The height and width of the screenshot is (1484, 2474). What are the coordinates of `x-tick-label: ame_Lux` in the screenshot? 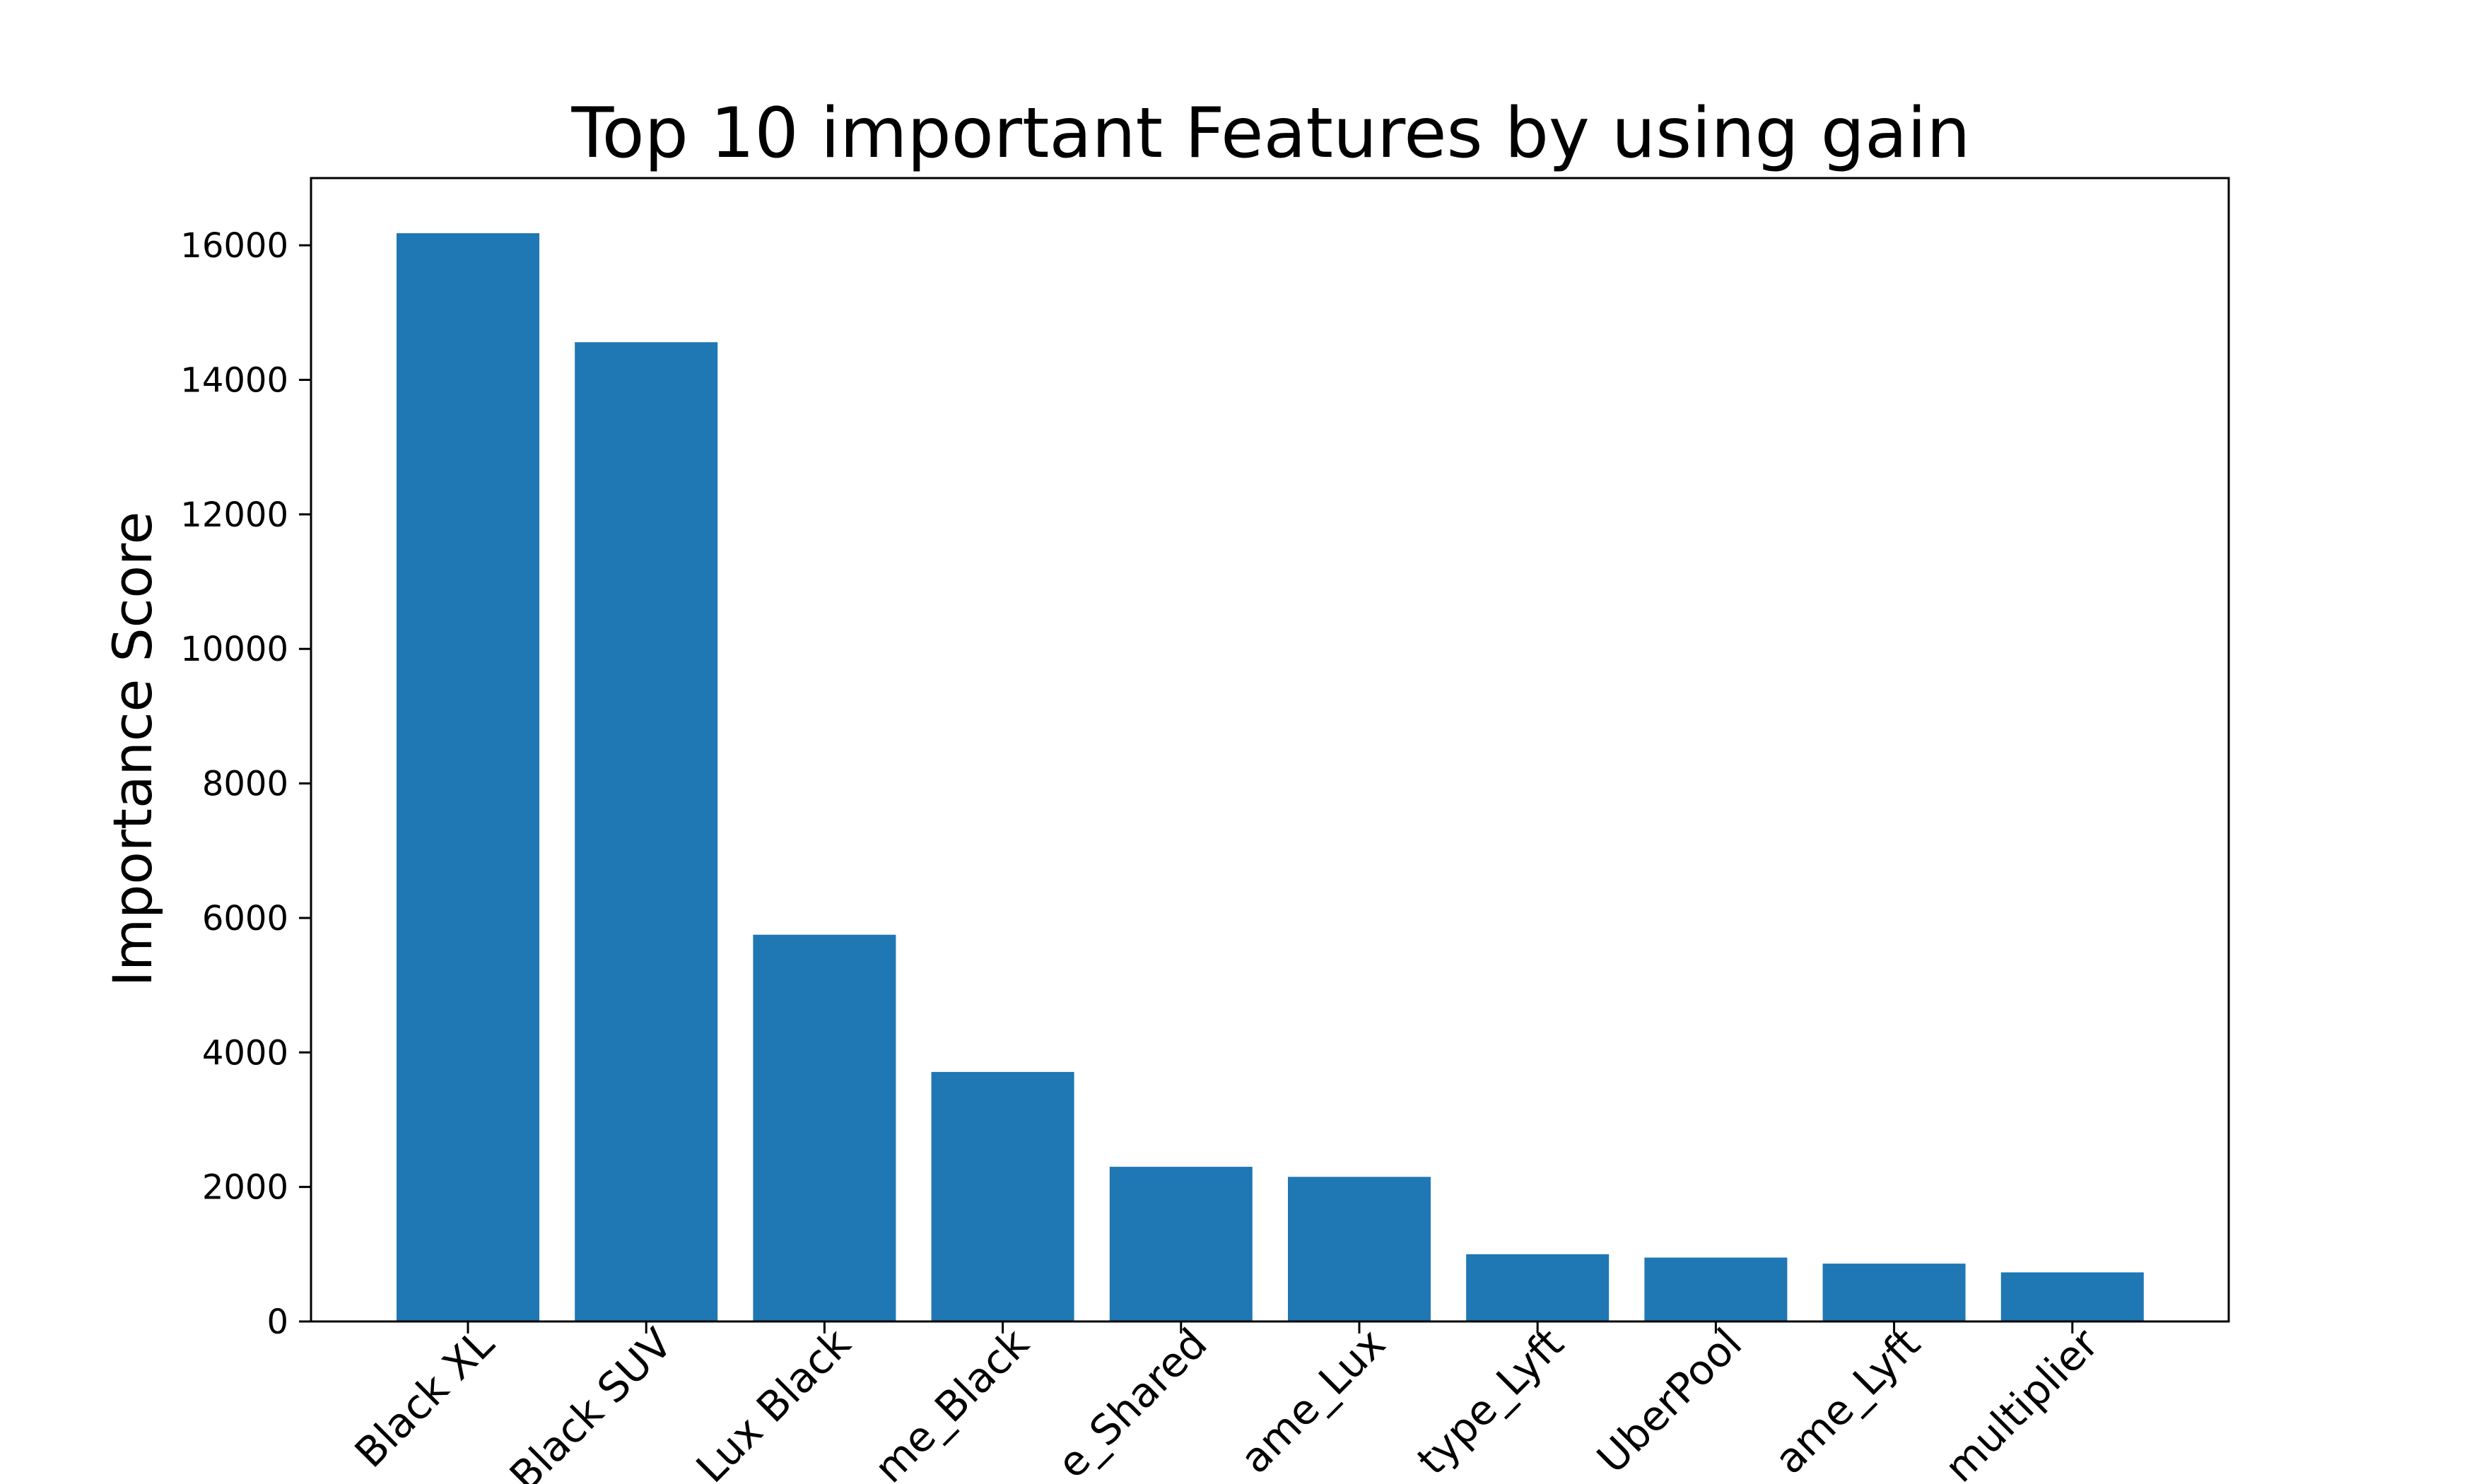 It's located at (1313, 1401).